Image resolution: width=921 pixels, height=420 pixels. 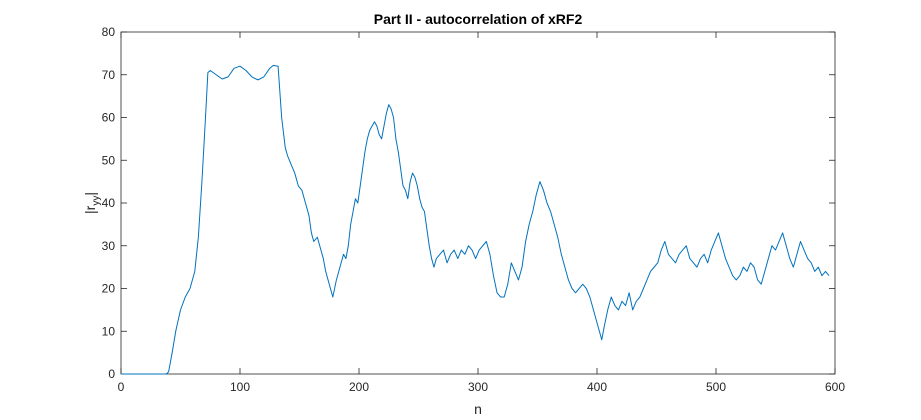 What do you see at coordinates (109, 75) in the screenshot?
I see `y-tick-label: 70` at bounding box center [109, 75].